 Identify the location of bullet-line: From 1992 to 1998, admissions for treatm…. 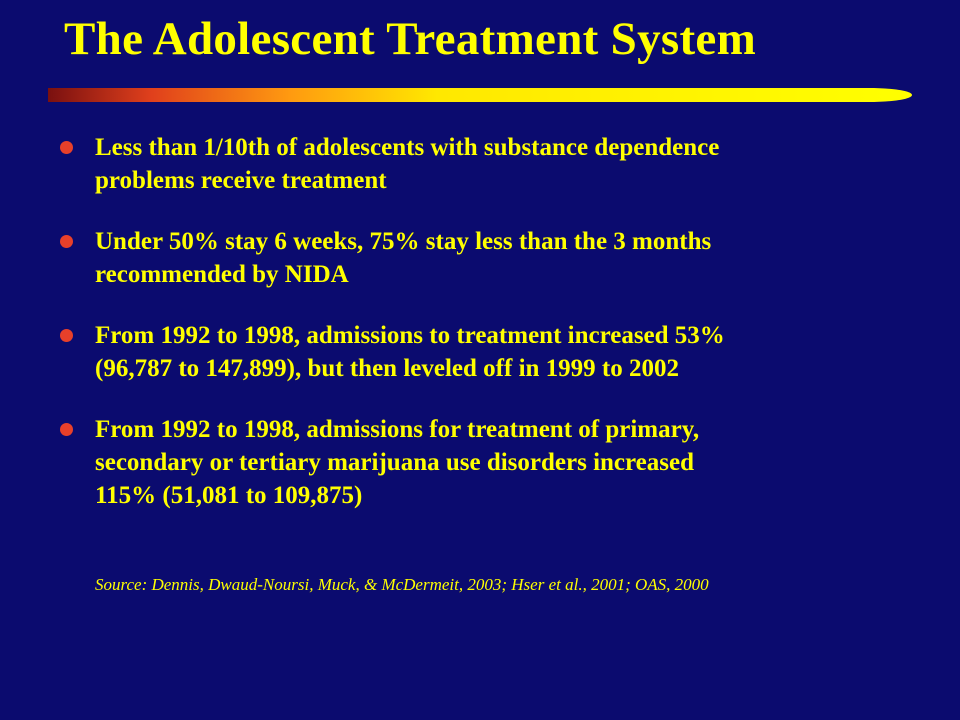
(397, 429).